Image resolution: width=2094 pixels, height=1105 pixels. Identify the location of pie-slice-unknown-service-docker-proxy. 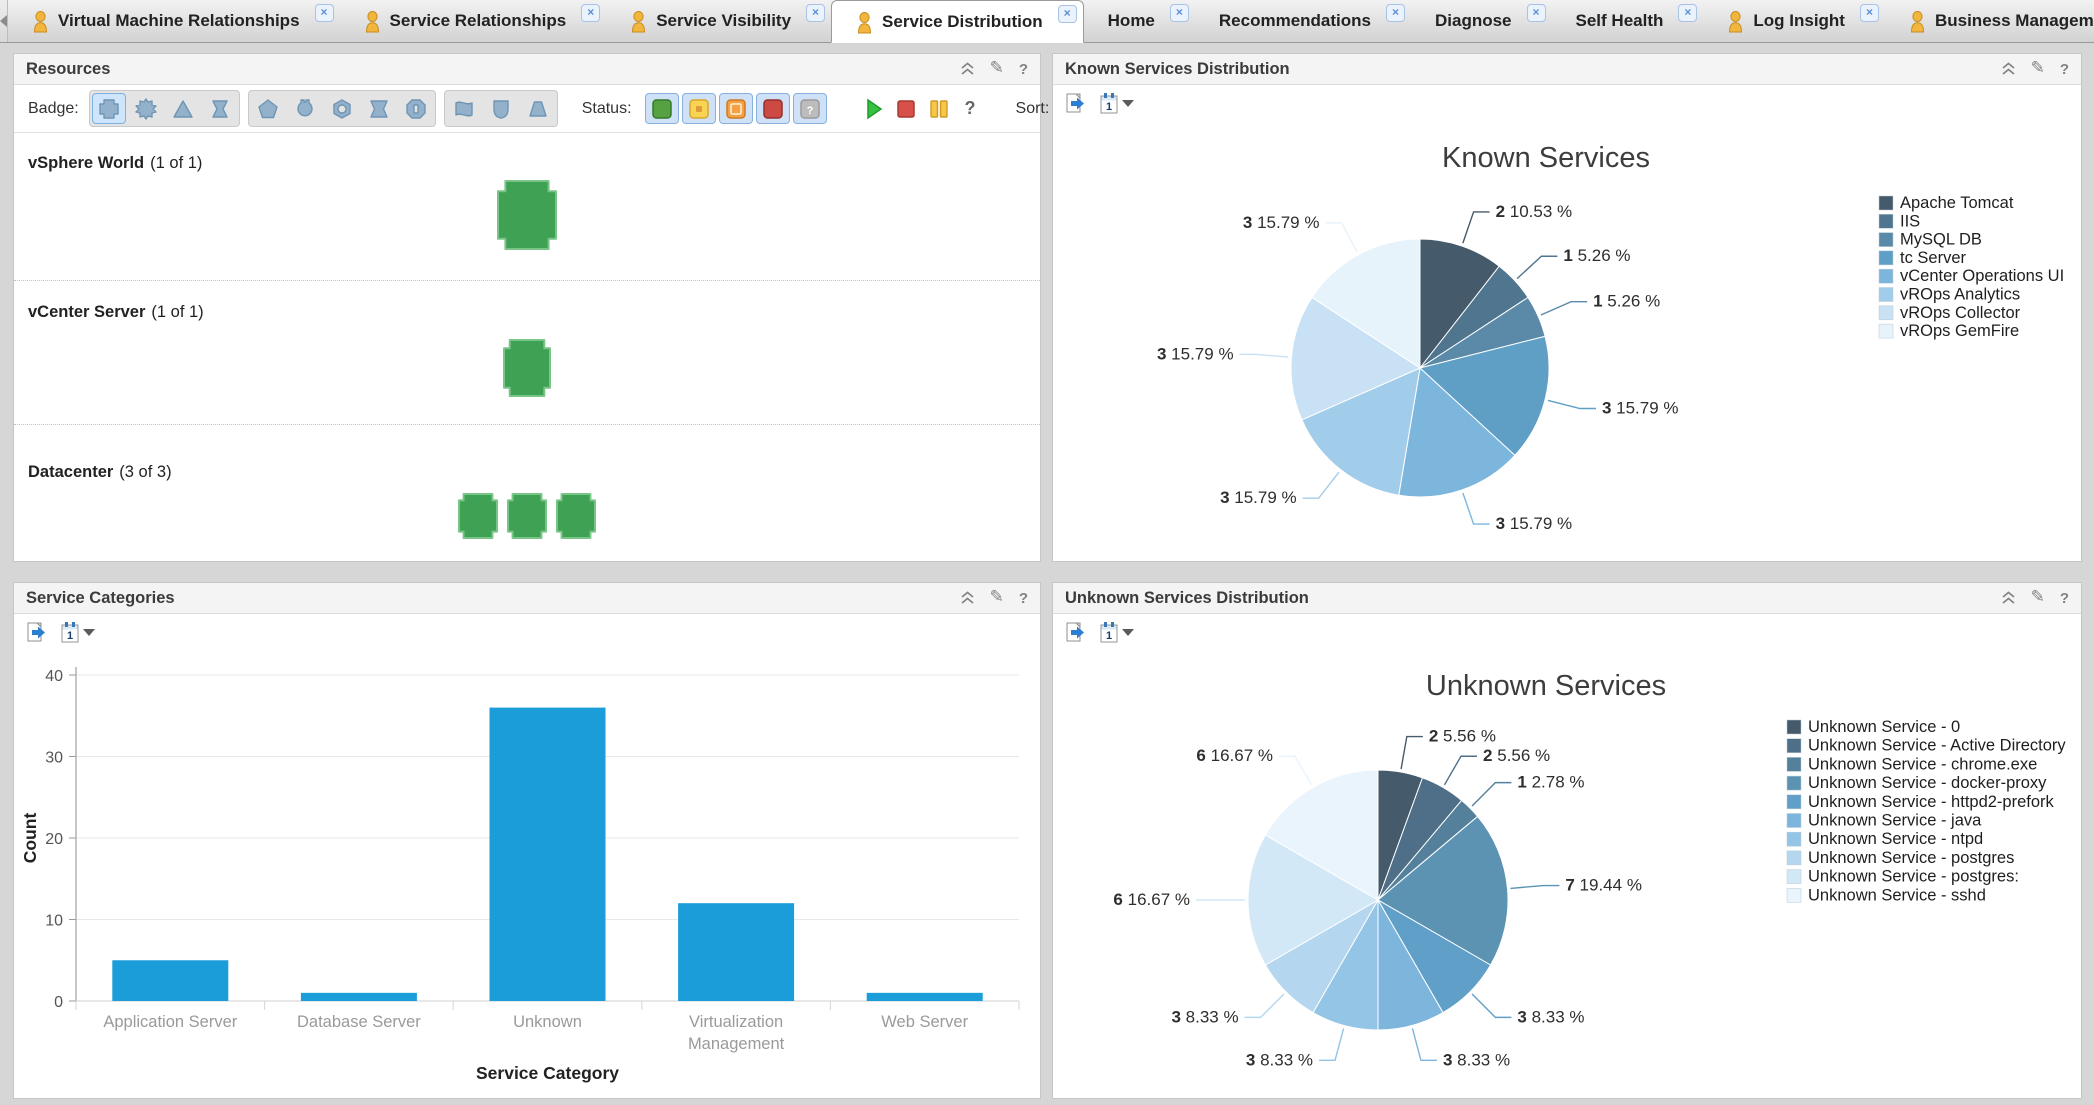
(1443, 890).